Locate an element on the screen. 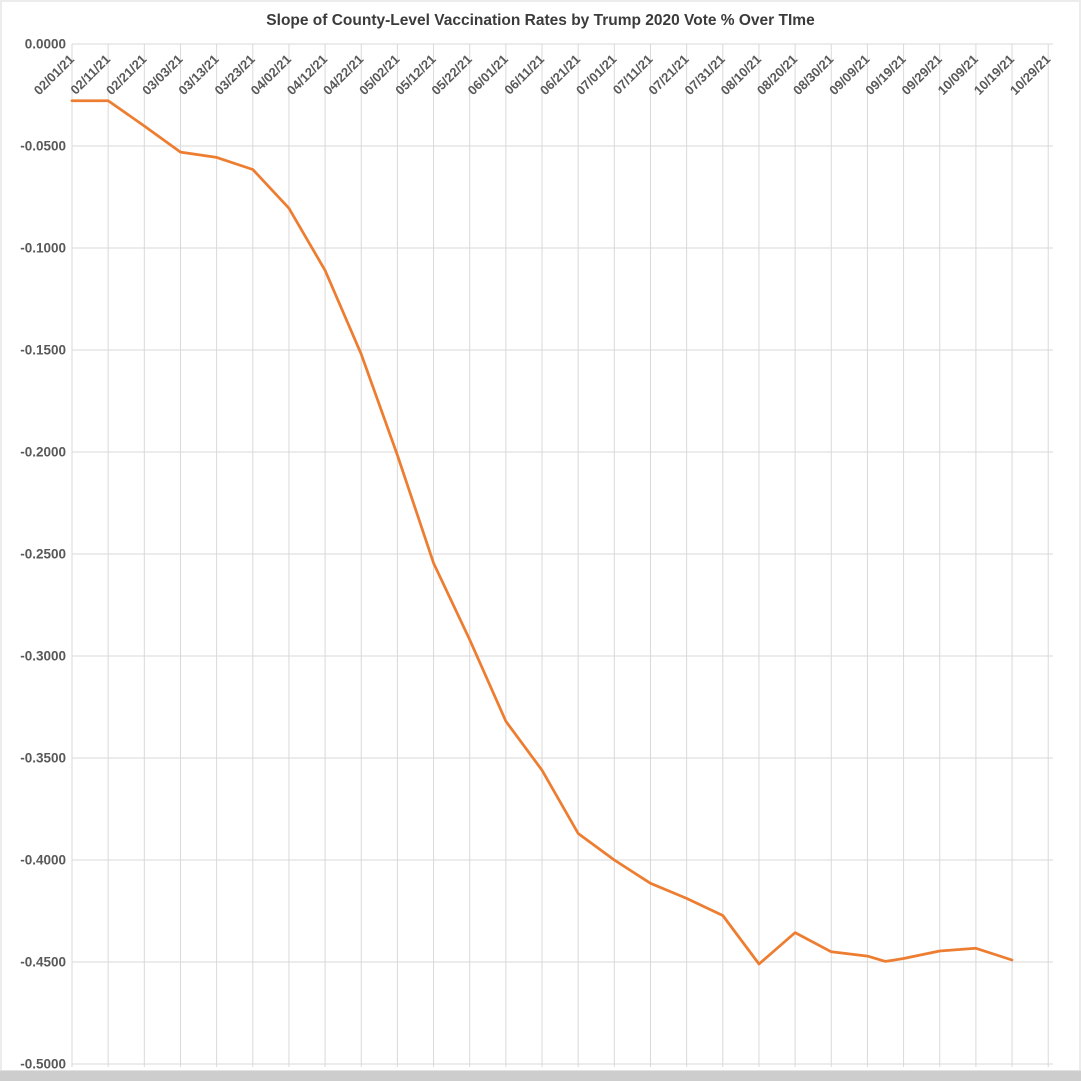 This screenshot has width=1081, height=1081. y-axis-tick-label: -0.0500 is located at coordinates (43, 146).